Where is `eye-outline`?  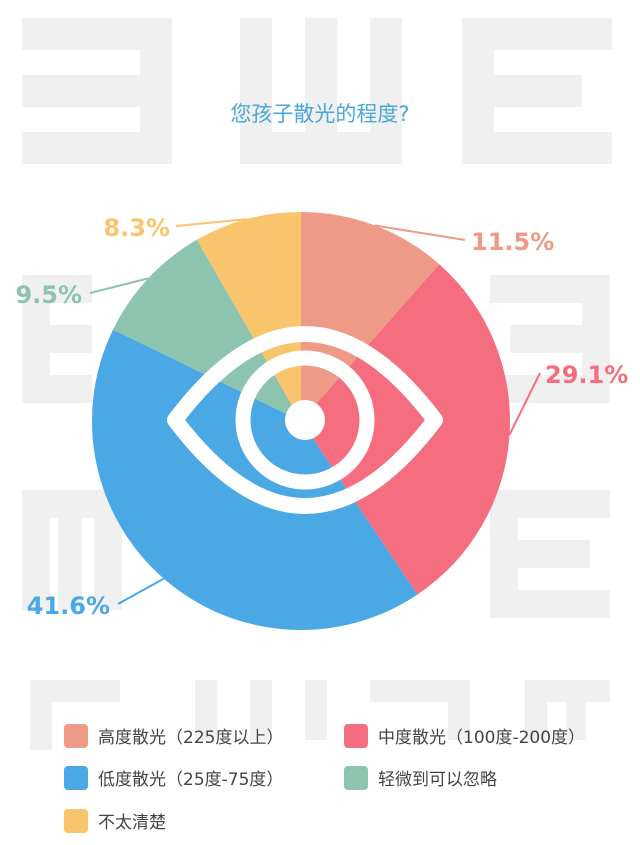 eye-outline is located at coordinates (305, 420).